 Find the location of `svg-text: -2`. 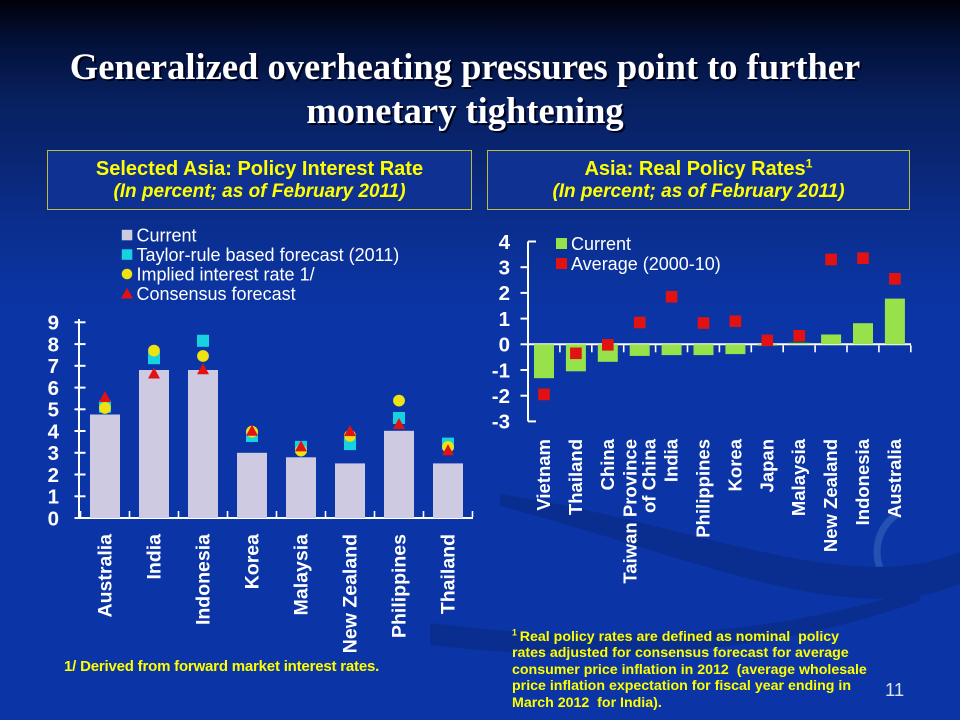

svg-text: -2 is located at coordinates (501, 396).